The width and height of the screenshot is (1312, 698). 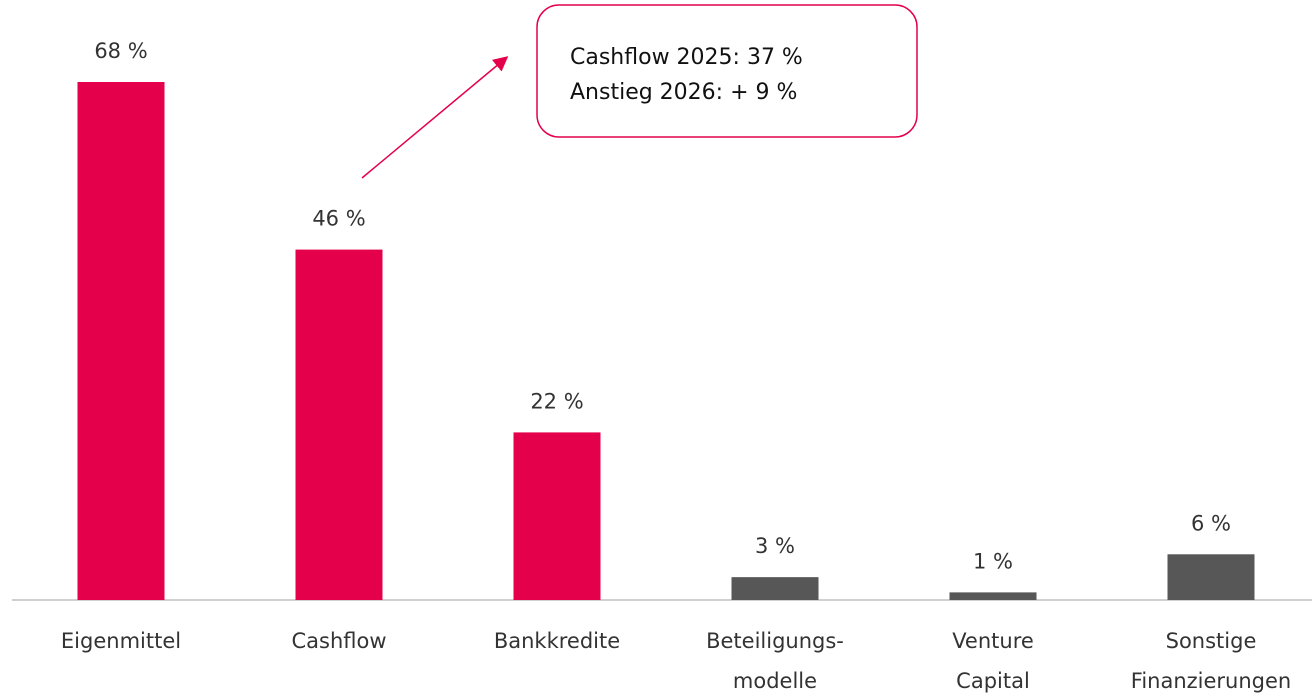 What do you see at coordinates (120, 51) in the screenshot?
I see `value-label: 68 %` at bounding box center [120, 51].